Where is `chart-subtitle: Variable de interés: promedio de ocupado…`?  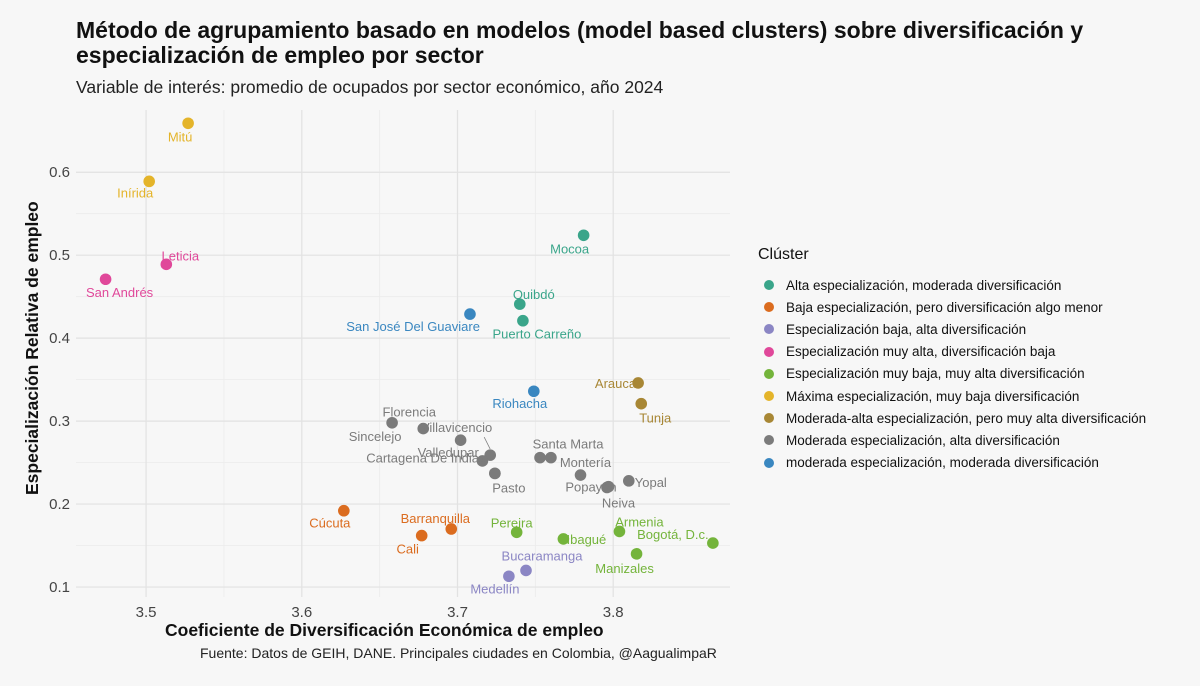 chart-subtitle: Variable de interés: promedio de ocupado… is located at coordinates (370, 87).